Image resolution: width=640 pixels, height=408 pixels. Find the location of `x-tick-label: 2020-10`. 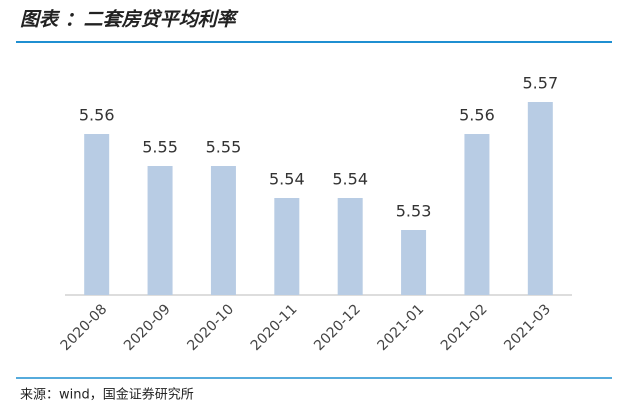

x-tick-label: 2020-10 is located at coordinates (210, 327).